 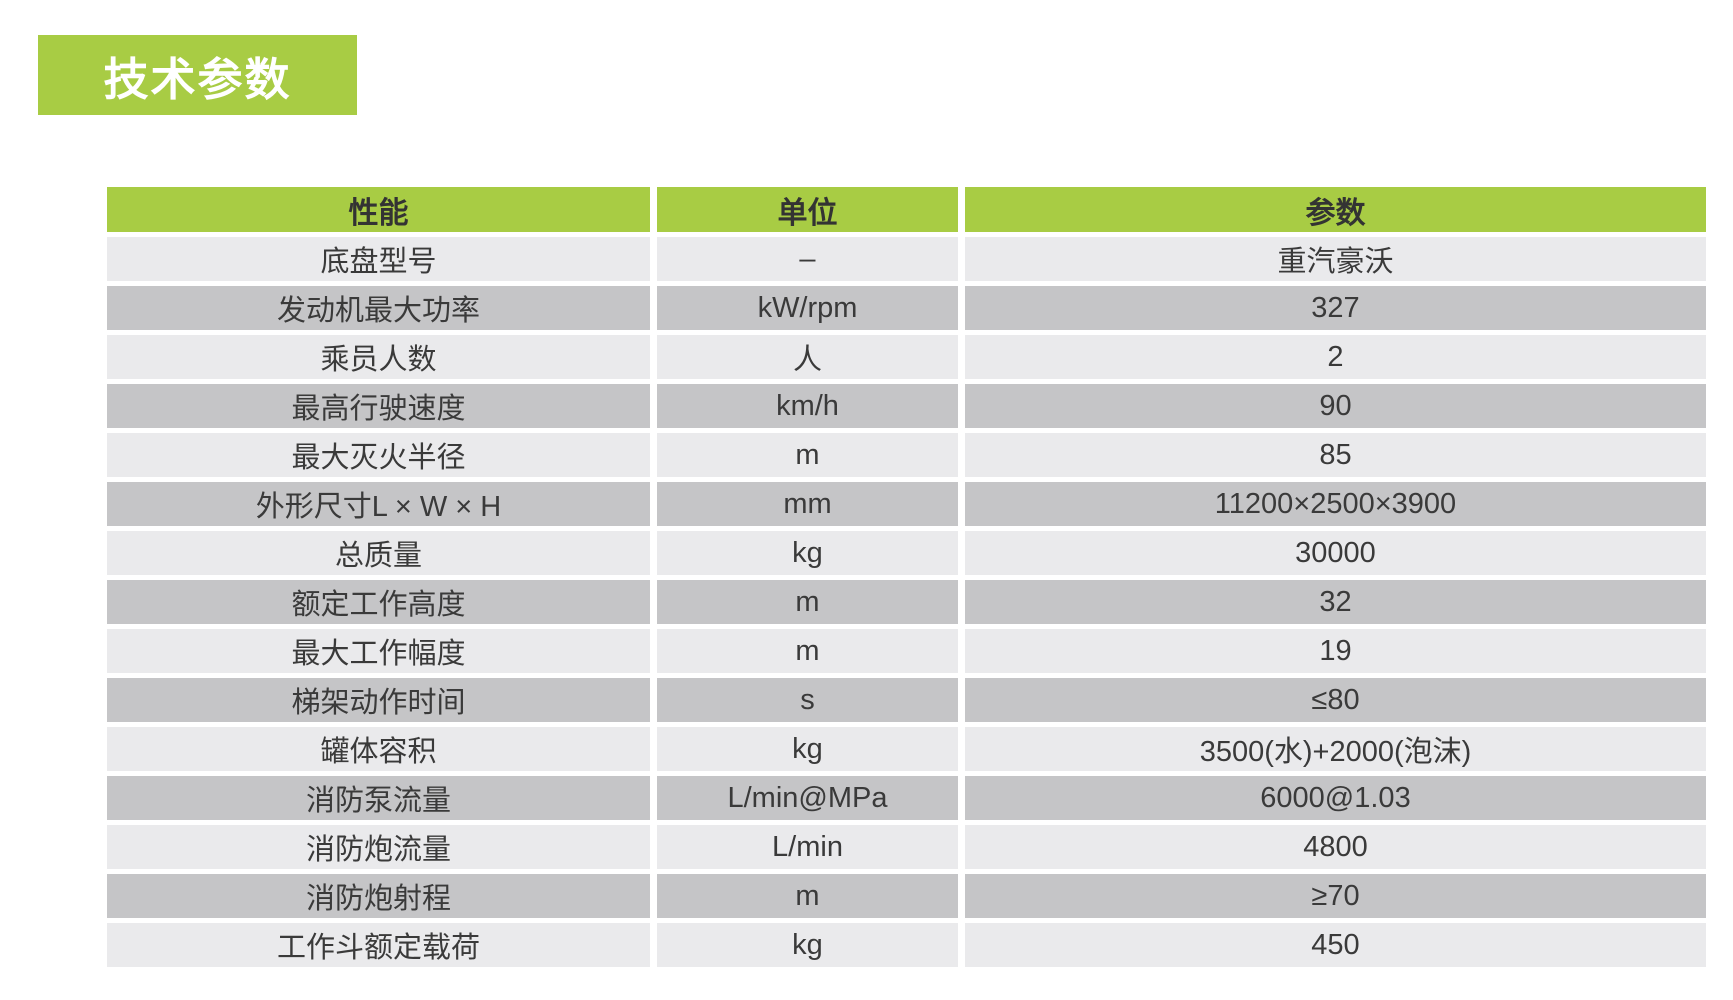 I want to click on table-cell-value: 85, so click(x=1335, y=455).